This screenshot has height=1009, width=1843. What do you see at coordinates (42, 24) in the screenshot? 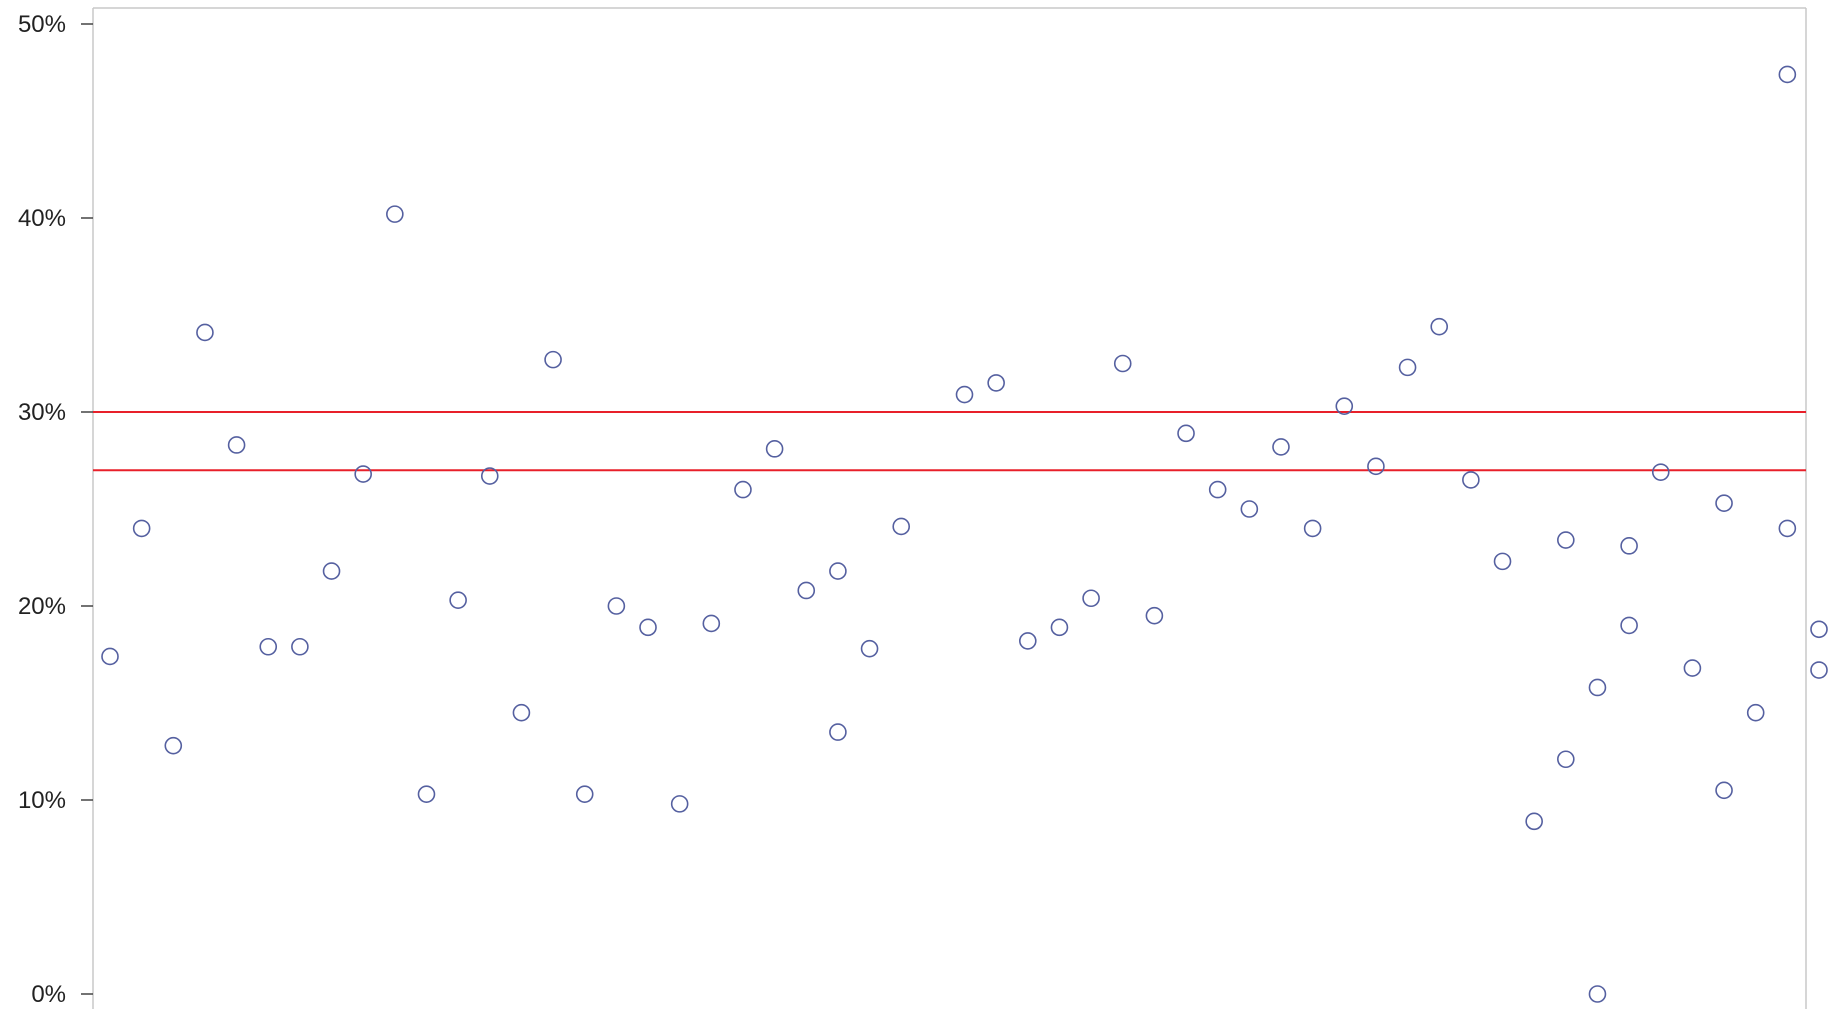
I see `y-tick-label: 50%` at bounding box center [42, 24].